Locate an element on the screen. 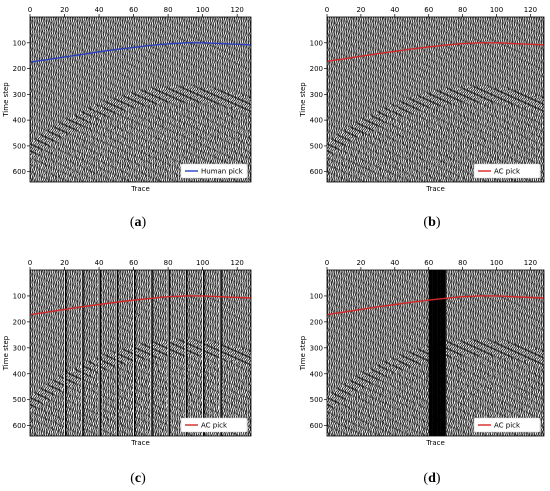  y-tick-label: 600 is located at coordinates (19, 172).